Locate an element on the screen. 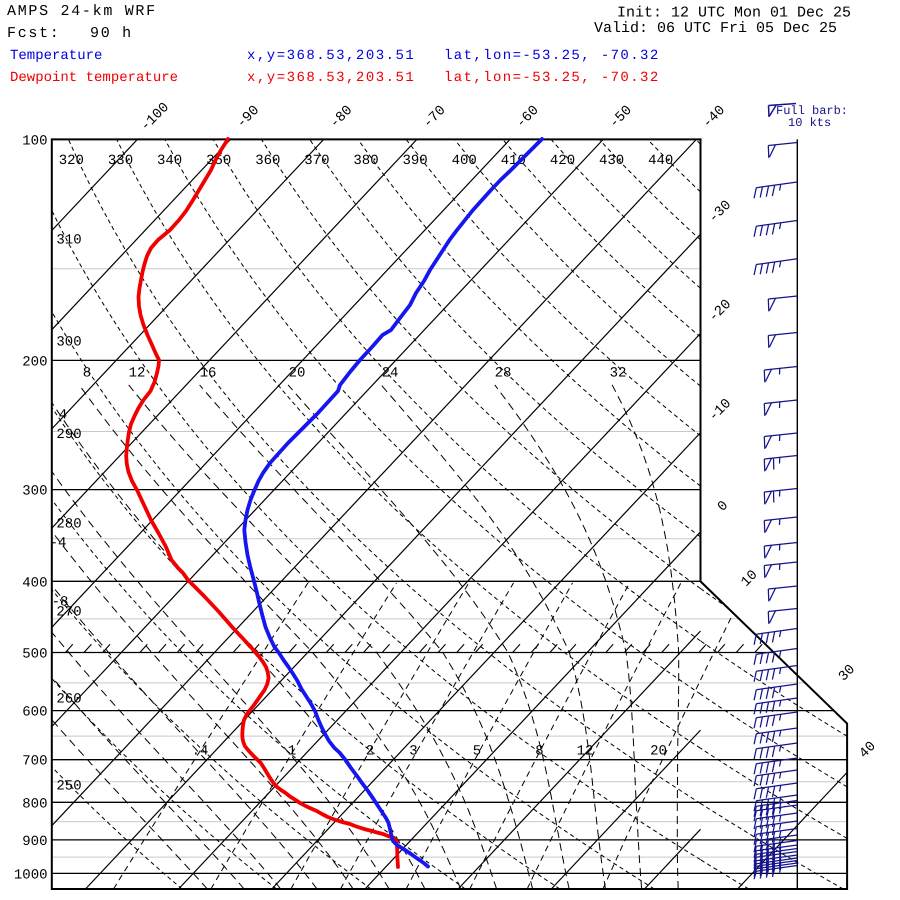 The width and height of the screenshot is (900, 900). svg-text: 410 is located at coordinates (513, 161).